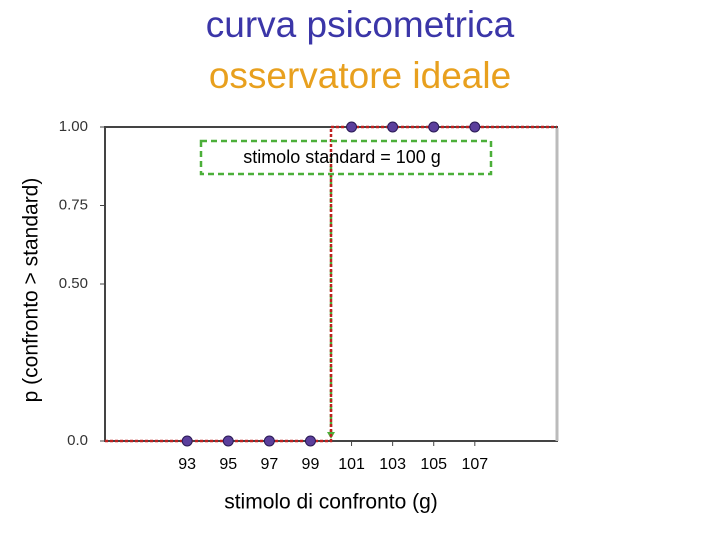 Image resolution: width=720 pixels, height=540 pixels. What do you see at coordinates (73, 126) in the screenshot?
I see `y-tick-label: 1.00` at bounding box center [73, 126].